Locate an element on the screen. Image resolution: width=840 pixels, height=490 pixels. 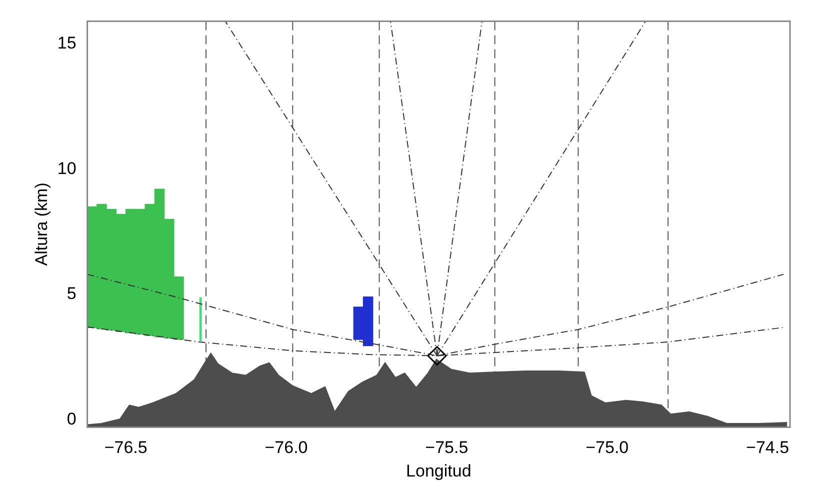
x-tick-label: −74.5 is located at coordinates (768, 448).